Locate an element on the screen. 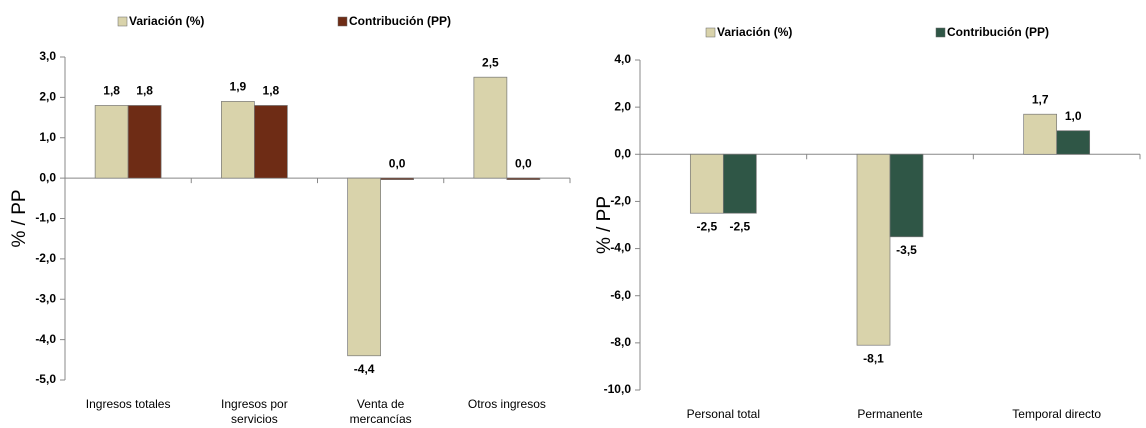 The width and height of the screenshot is (1146, 428). x-tick-label: Temporal directo is located at coordinates (1056, 414).